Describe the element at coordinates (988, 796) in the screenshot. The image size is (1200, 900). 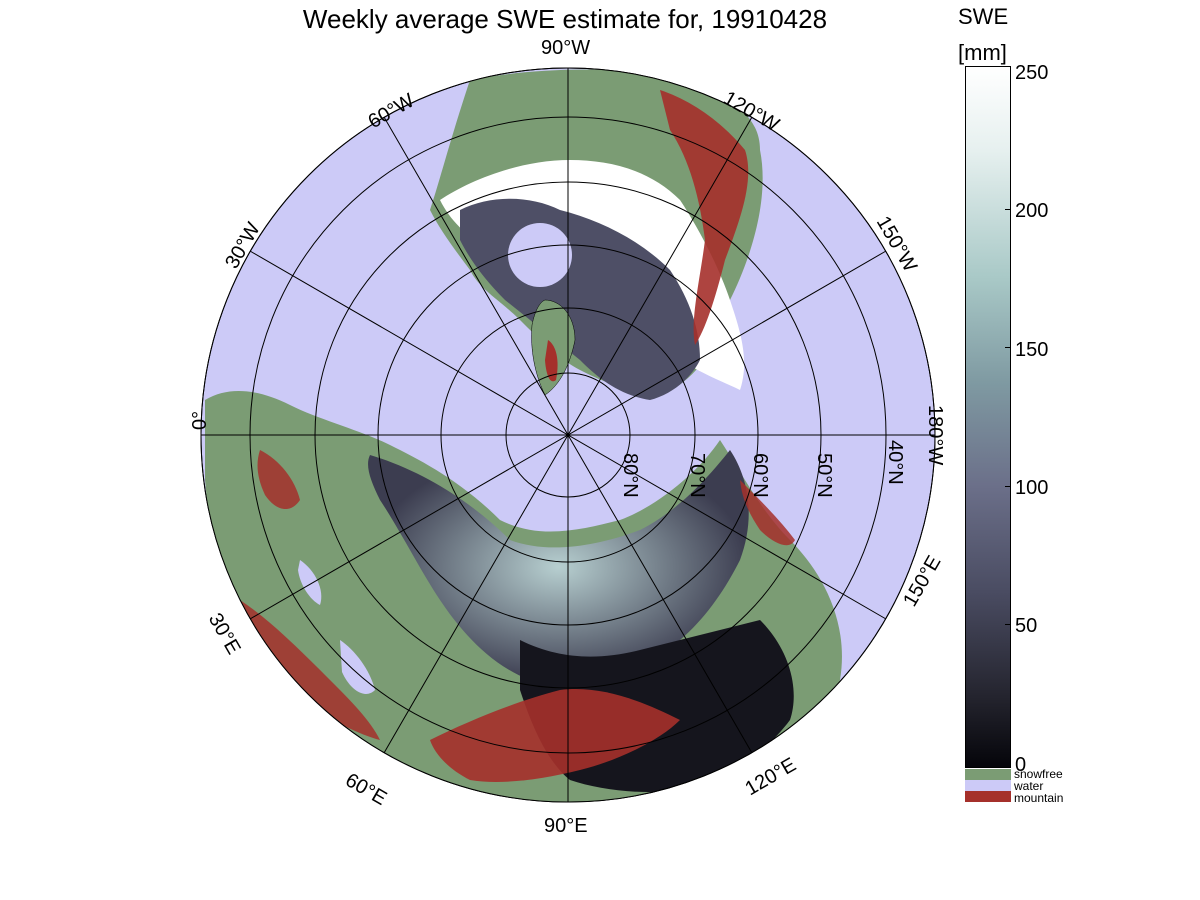
I see `legend-swatch-mountain` at that location.